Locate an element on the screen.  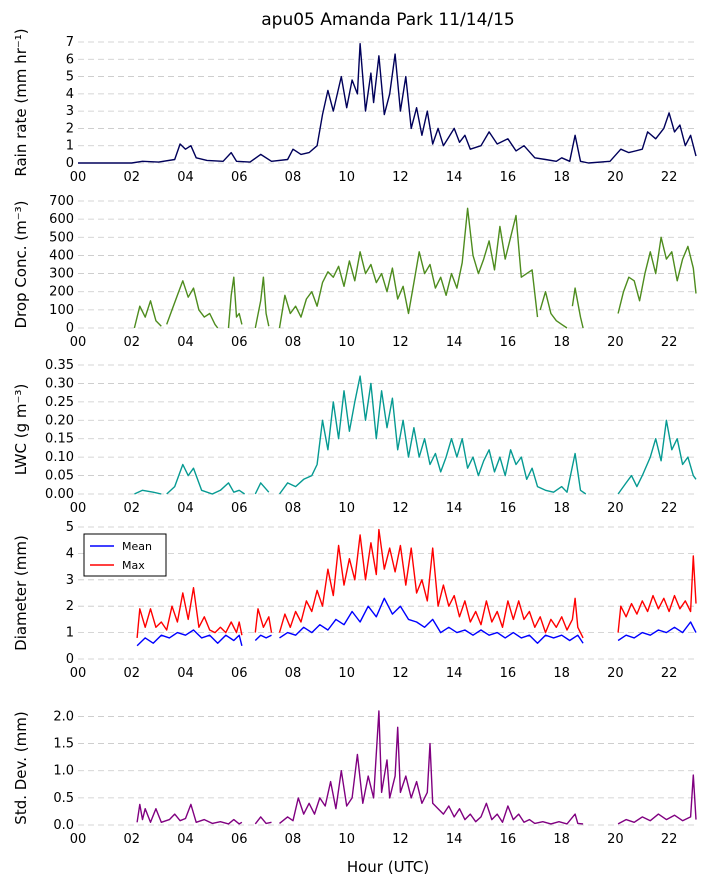
y-tick-label: 100 is located at coordinates (61, 310).